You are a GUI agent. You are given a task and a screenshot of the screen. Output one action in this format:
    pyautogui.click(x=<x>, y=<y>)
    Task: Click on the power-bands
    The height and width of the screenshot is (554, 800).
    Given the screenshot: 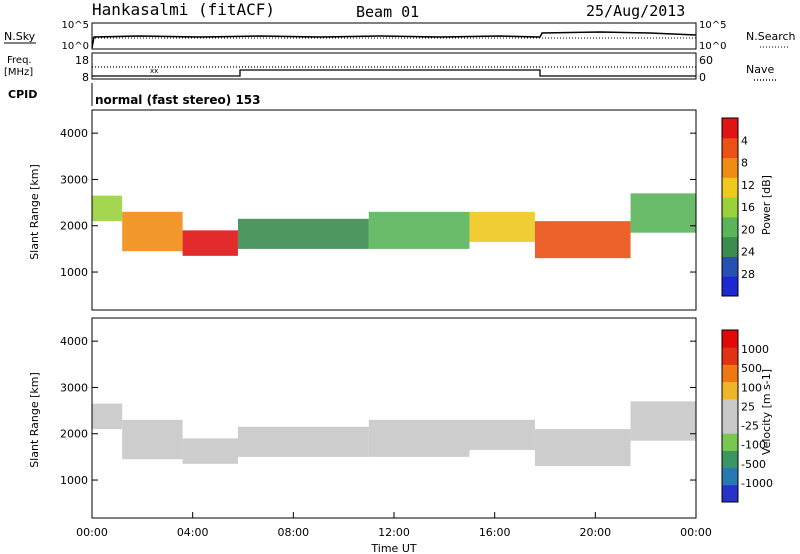 What is the action you would take?
    pyautogui.click(x=394, y=226)
    